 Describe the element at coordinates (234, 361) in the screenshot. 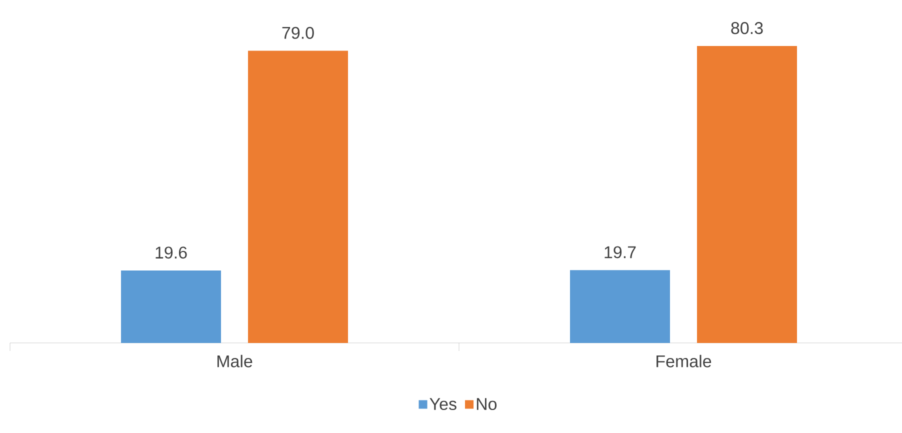

I see `x-tick-label: Male` at that location.